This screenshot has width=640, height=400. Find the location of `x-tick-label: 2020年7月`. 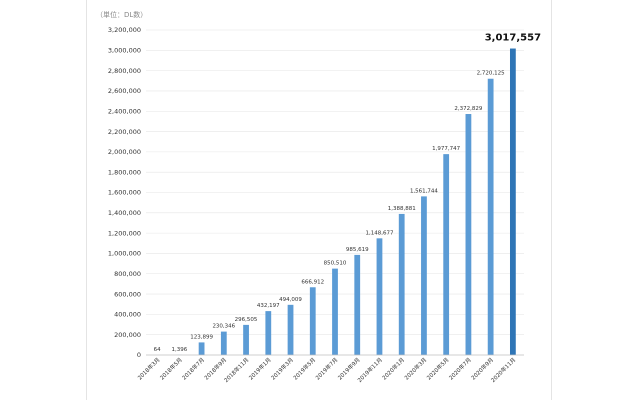

x-tick-label: 2020年7月 is located at coordinates (460, 369).